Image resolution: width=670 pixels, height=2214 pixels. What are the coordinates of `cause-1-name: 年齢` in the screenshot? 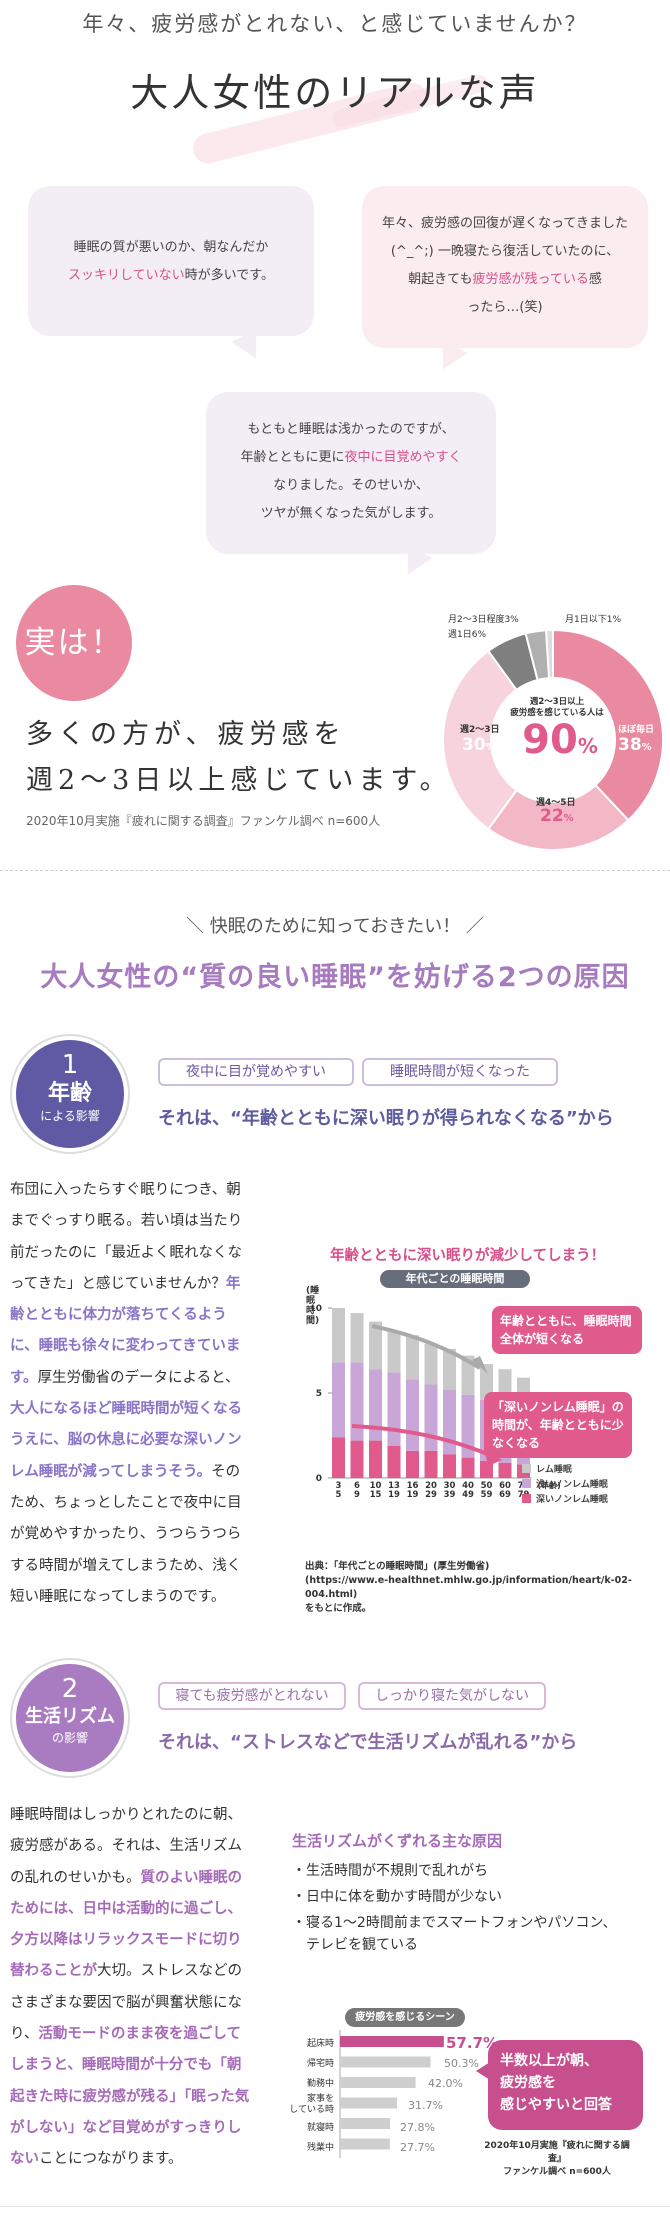 It's located at (69, 1093).